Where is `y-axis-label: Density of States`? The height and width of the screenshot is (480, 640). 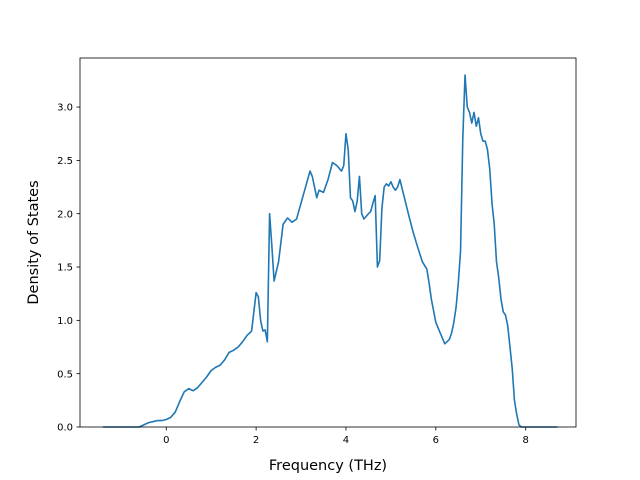 y-axis-label: Density of States is located at coordinates (34, 242).